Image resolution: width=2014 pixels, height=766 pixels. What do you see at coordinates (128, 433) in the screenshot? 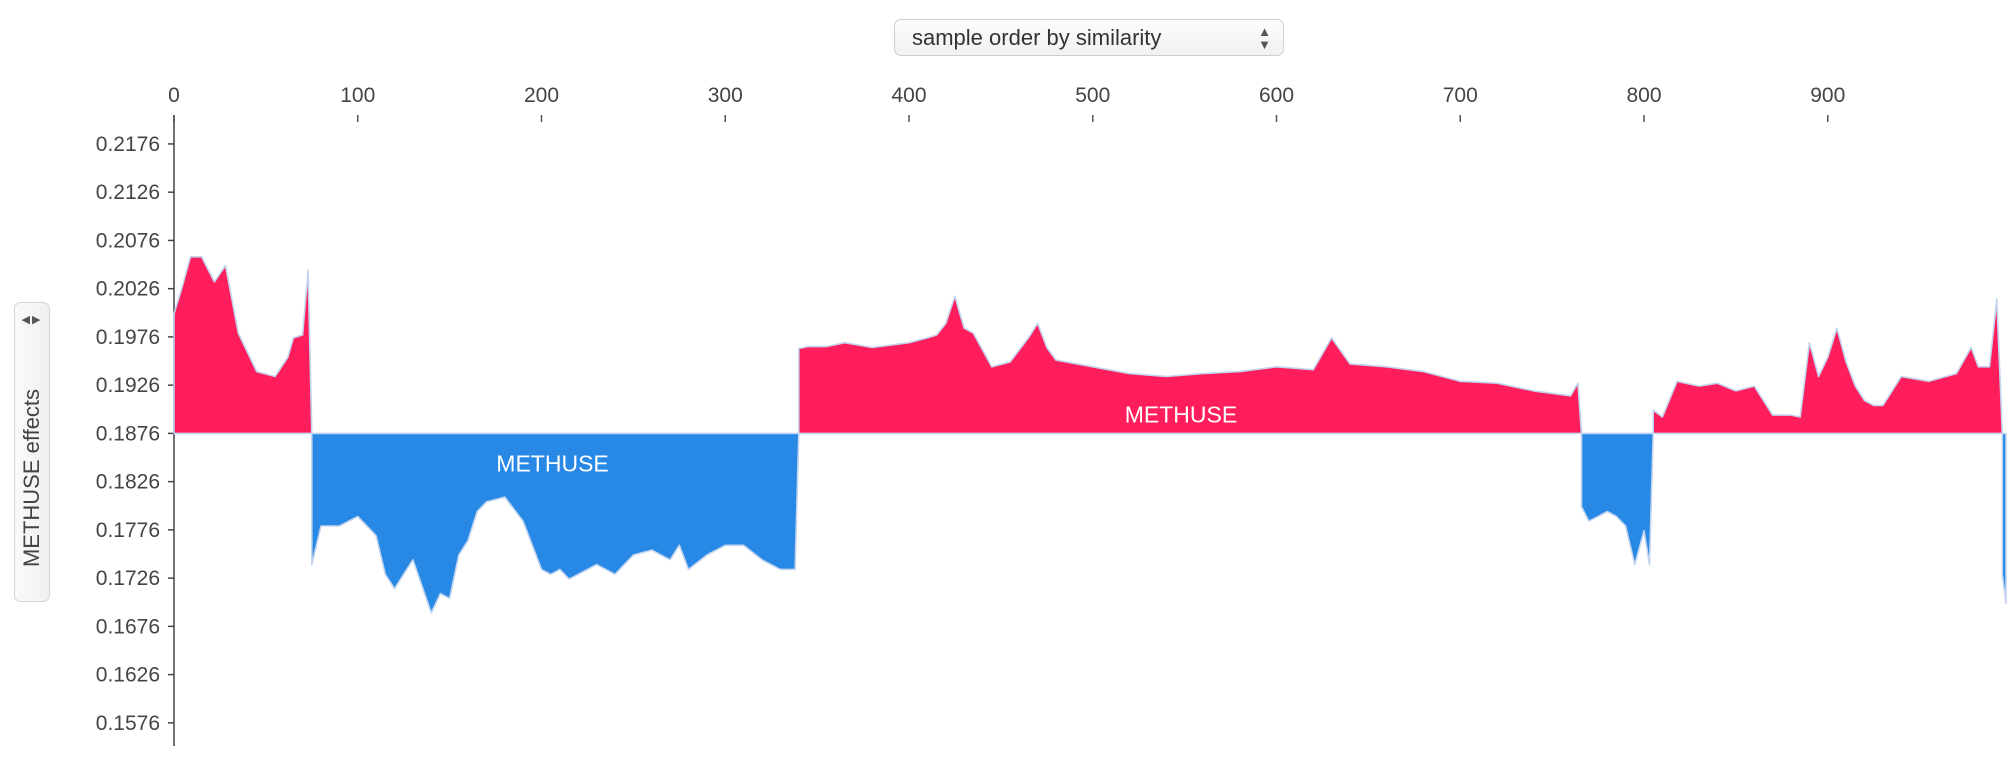
I see `y-tick-label: 0.1876` at bounding box center [128, 433].